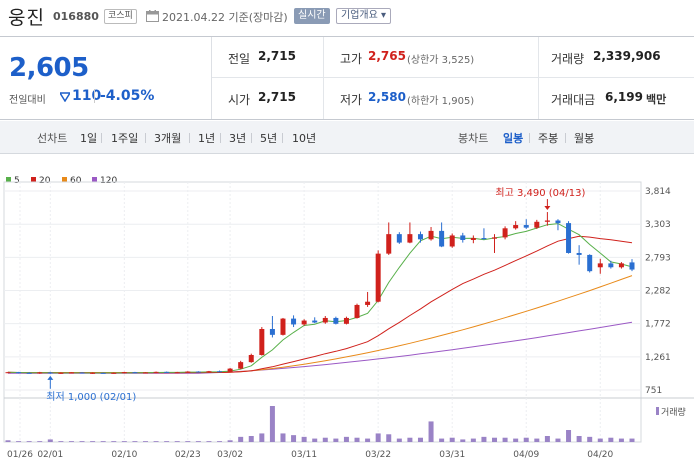  I want to click on down-triangle-icon, so click(65, 97).